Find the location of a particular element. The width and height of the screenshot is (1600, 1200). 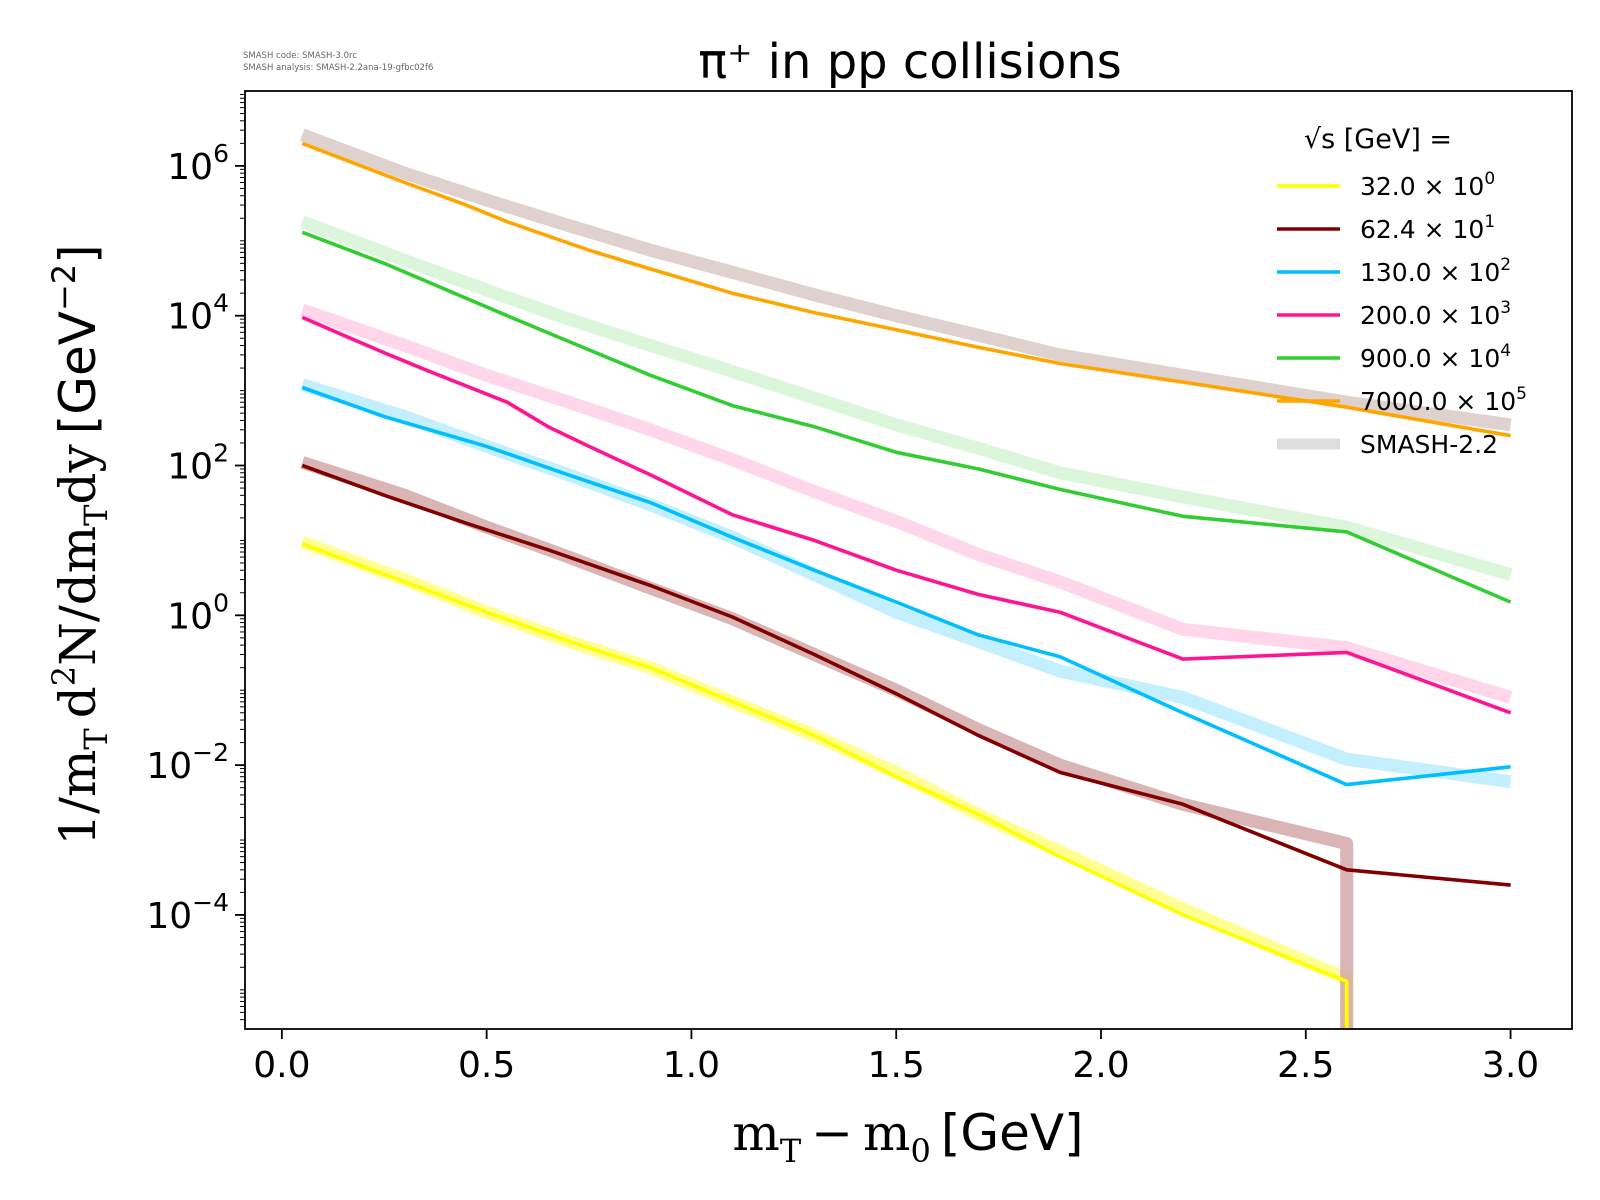

x-axis-label-text: mT − m0 [GeV] is located at coordinates (907, 1137).